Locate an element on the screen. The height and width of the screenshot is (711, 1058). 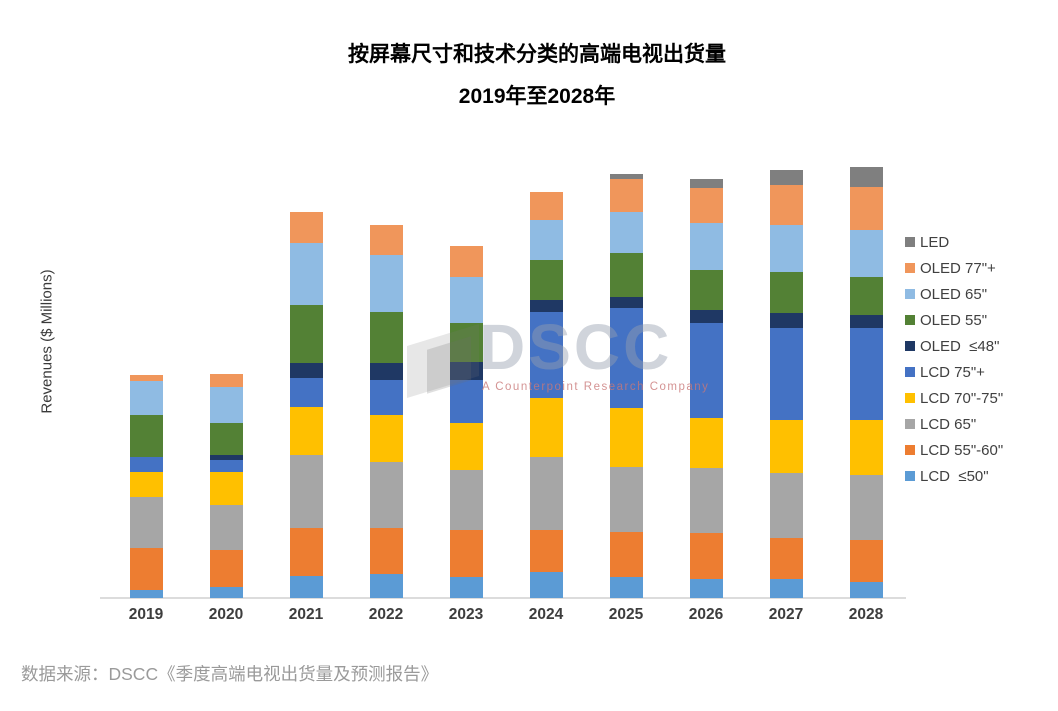
bar-segment-oled-48-2024 is located at coordinates (546, 306).